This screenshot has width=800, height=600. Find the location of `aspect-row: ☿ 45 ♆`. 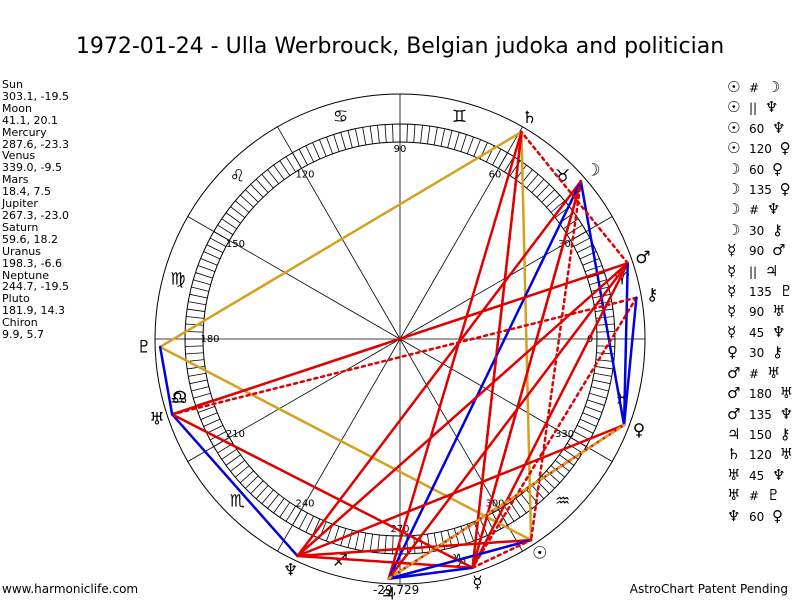

aspect-row: ☿ 45 ♆ is located at coordinates (760, 333).